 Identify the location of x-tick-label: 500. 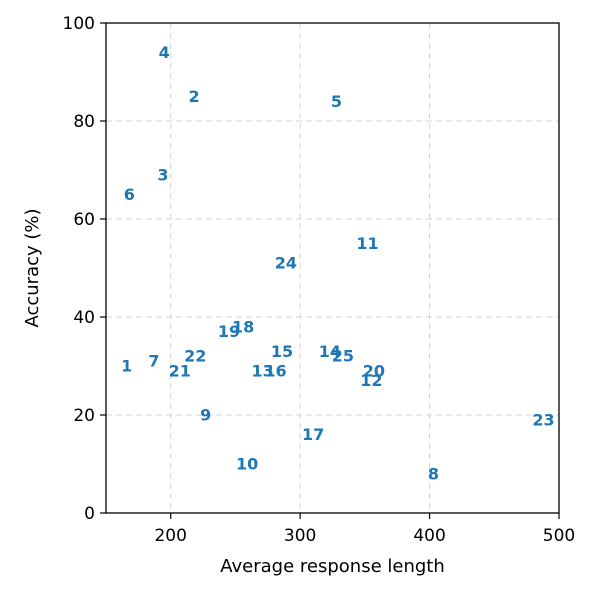
(559, 536).